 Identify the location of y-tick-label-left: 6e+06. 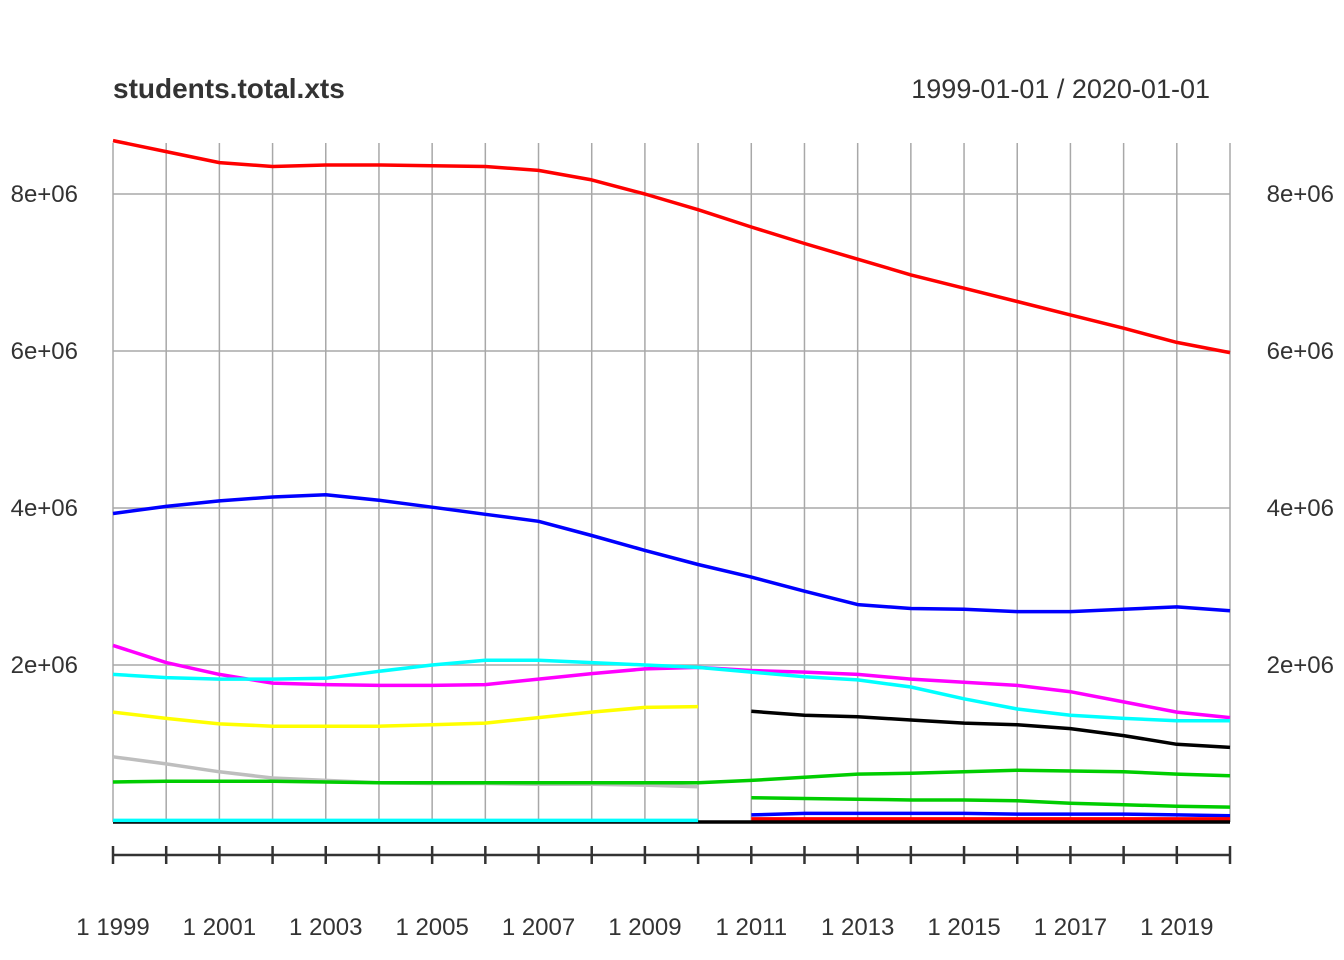
(44, 351).